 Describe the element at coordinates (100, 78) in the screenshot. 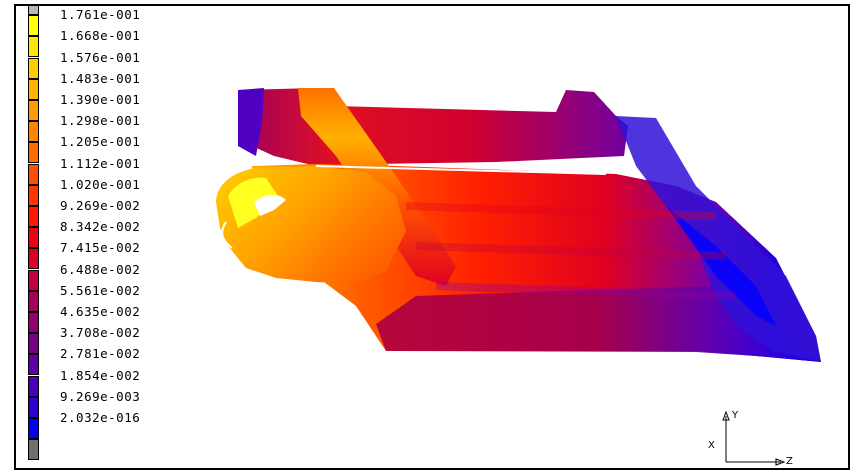

I see `legend-level-label: 1.483e-001` at that location.